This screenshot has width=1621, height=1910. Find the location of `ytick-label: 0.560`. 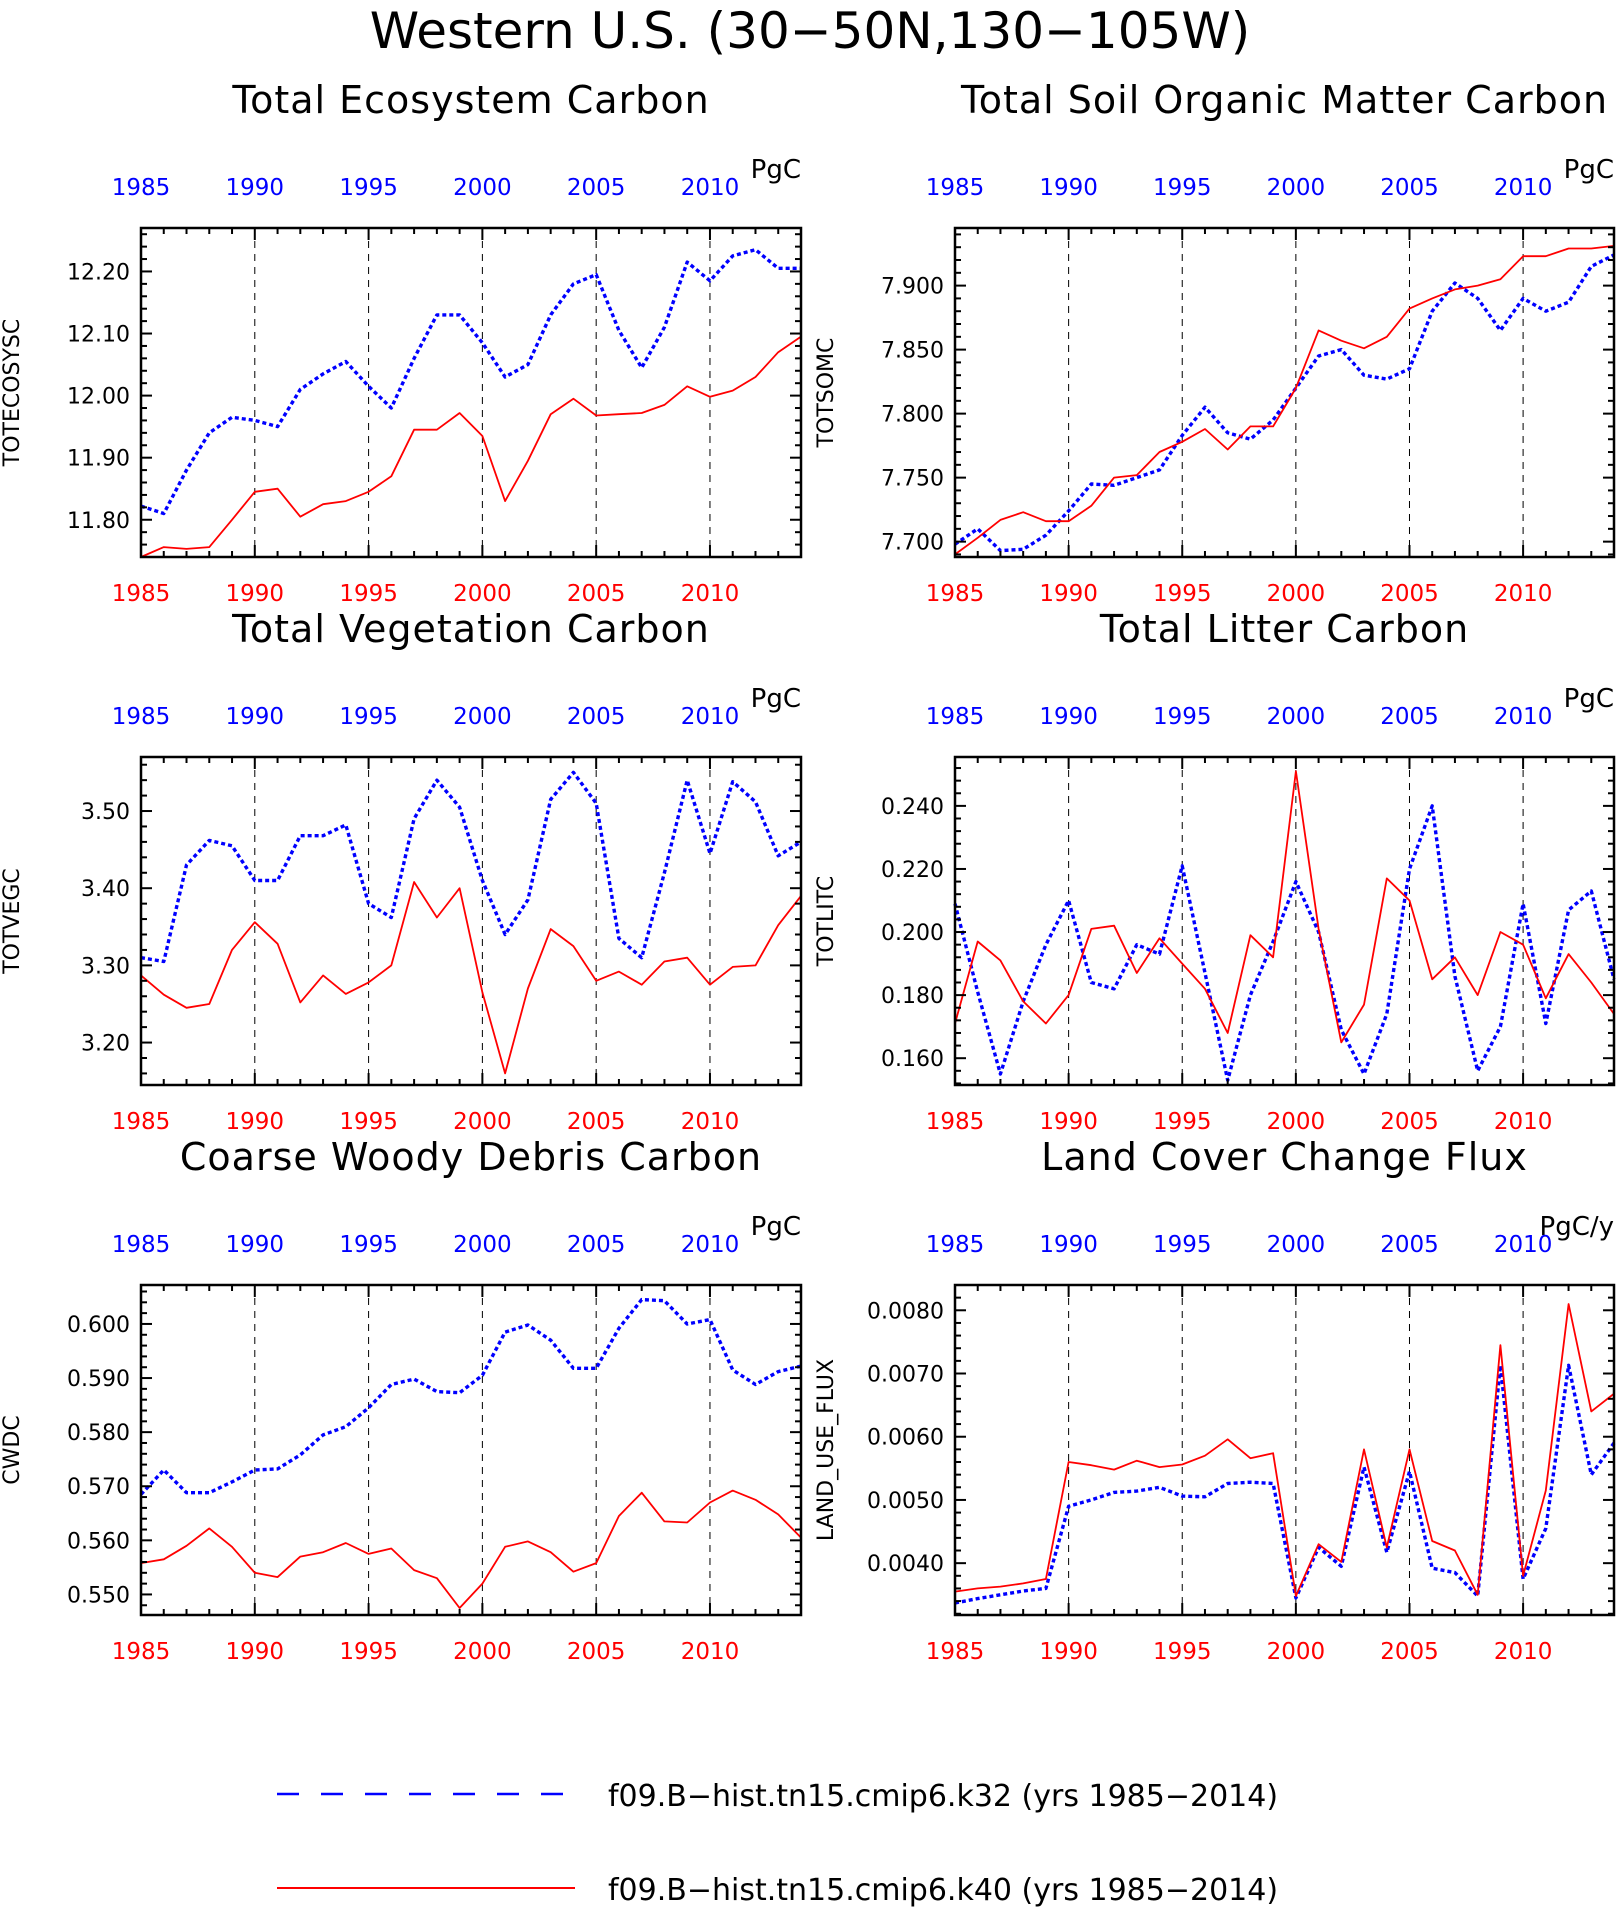

ytick-label: 0.560 is located at coordinates (98, 1541).